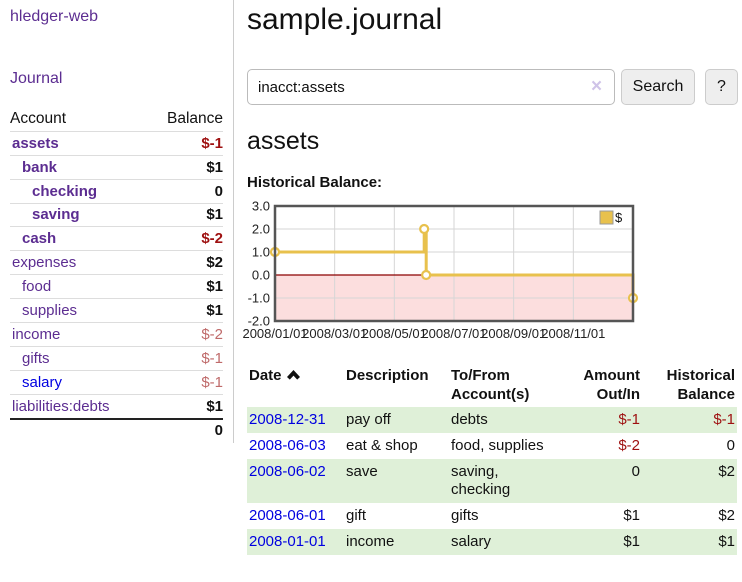 The image size is (742, 582). Describe the element at coordinates (259, 321) in the screenshot. I see `y-axis-tick: -2.0` at that location.